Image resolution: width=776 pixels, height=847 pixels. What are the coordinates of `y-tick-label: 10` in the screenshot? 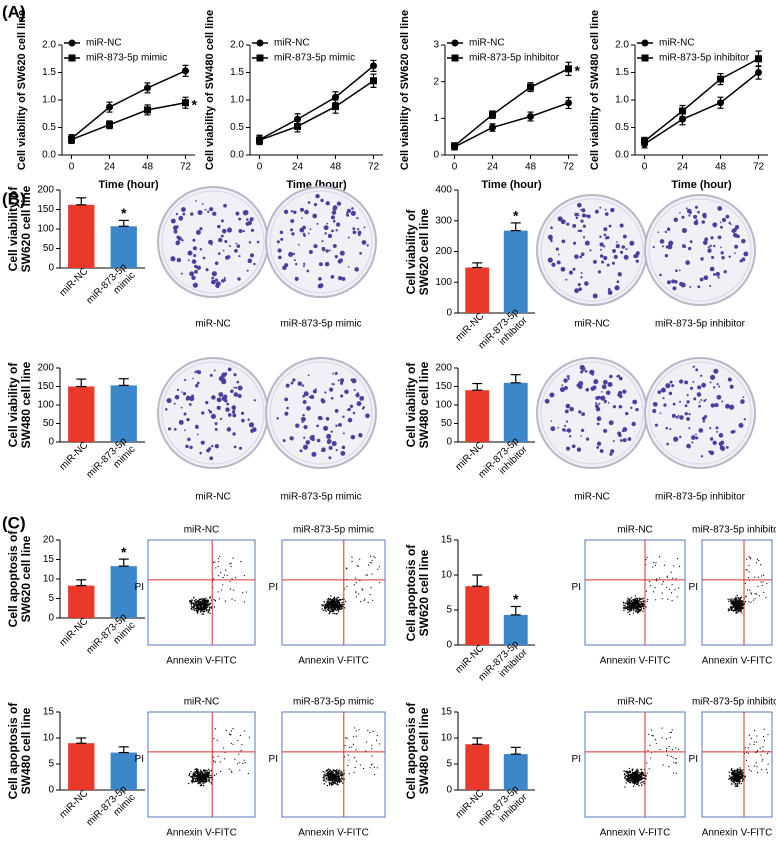 It's located at (447, 575).